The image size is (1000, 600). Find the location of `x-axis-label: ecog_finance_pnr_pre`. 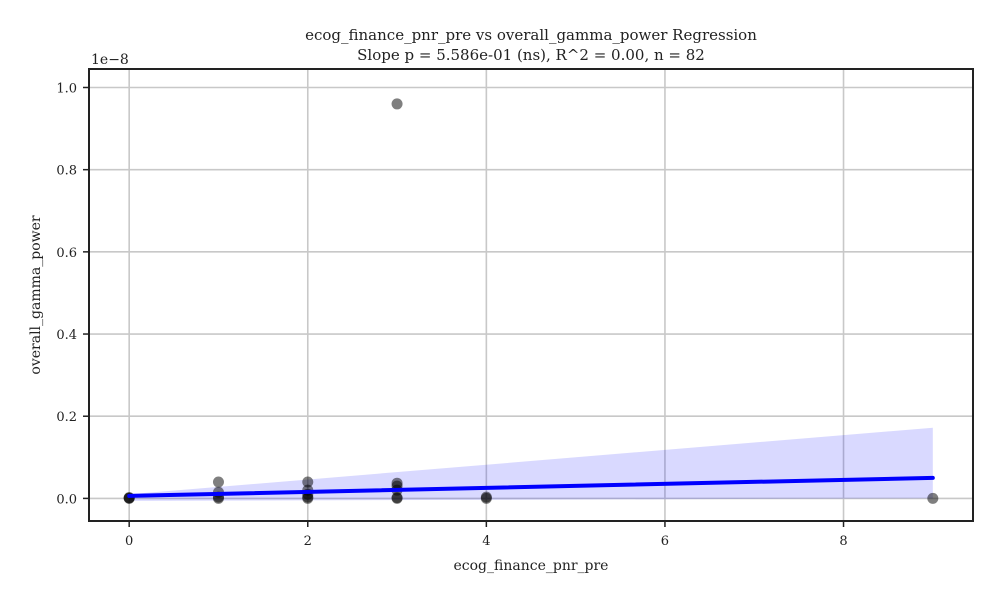

x-axis-label: ecog_finance_pnr_pre is located at coordinates (531, 566).